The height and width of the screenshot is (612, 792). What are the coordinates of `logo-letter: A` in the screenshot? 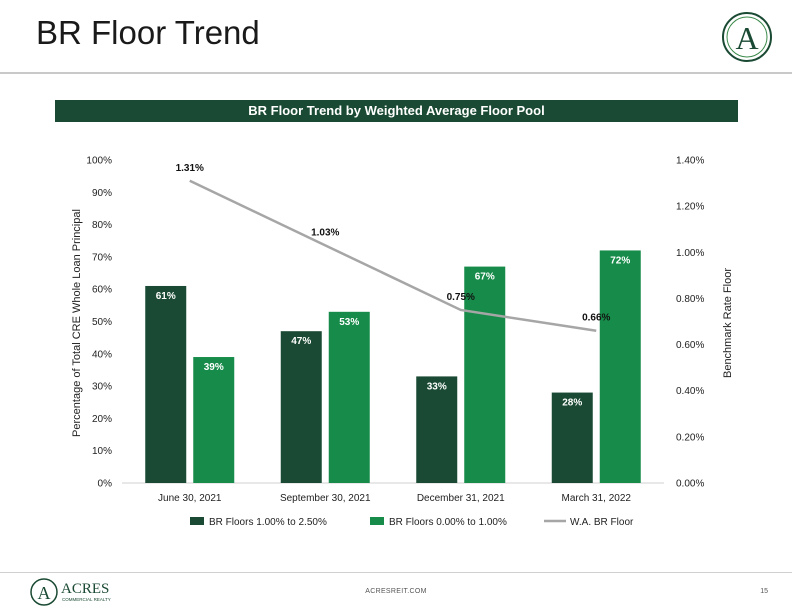 It's located at (746, 38).